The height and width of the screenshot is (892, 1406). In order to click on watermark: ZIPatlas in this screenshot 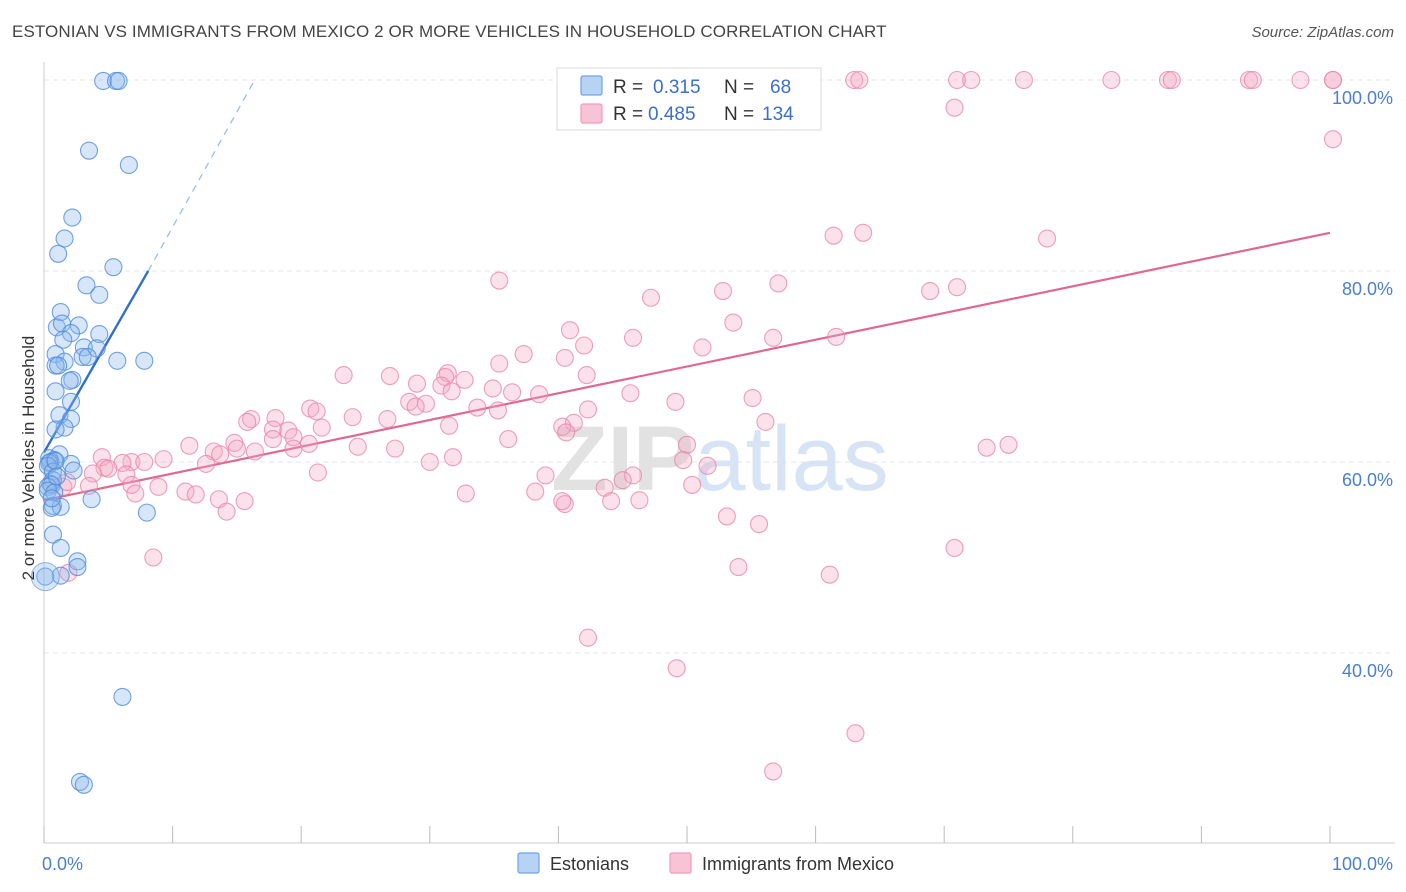, I will do `click(719, 459)`.